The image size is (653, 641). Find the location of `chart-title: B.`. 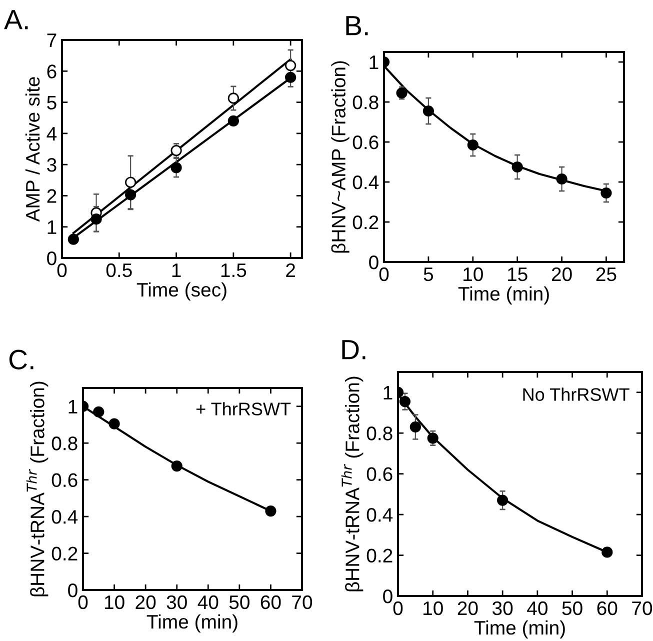

chart-title: B. is located at coordinates (357, 26).